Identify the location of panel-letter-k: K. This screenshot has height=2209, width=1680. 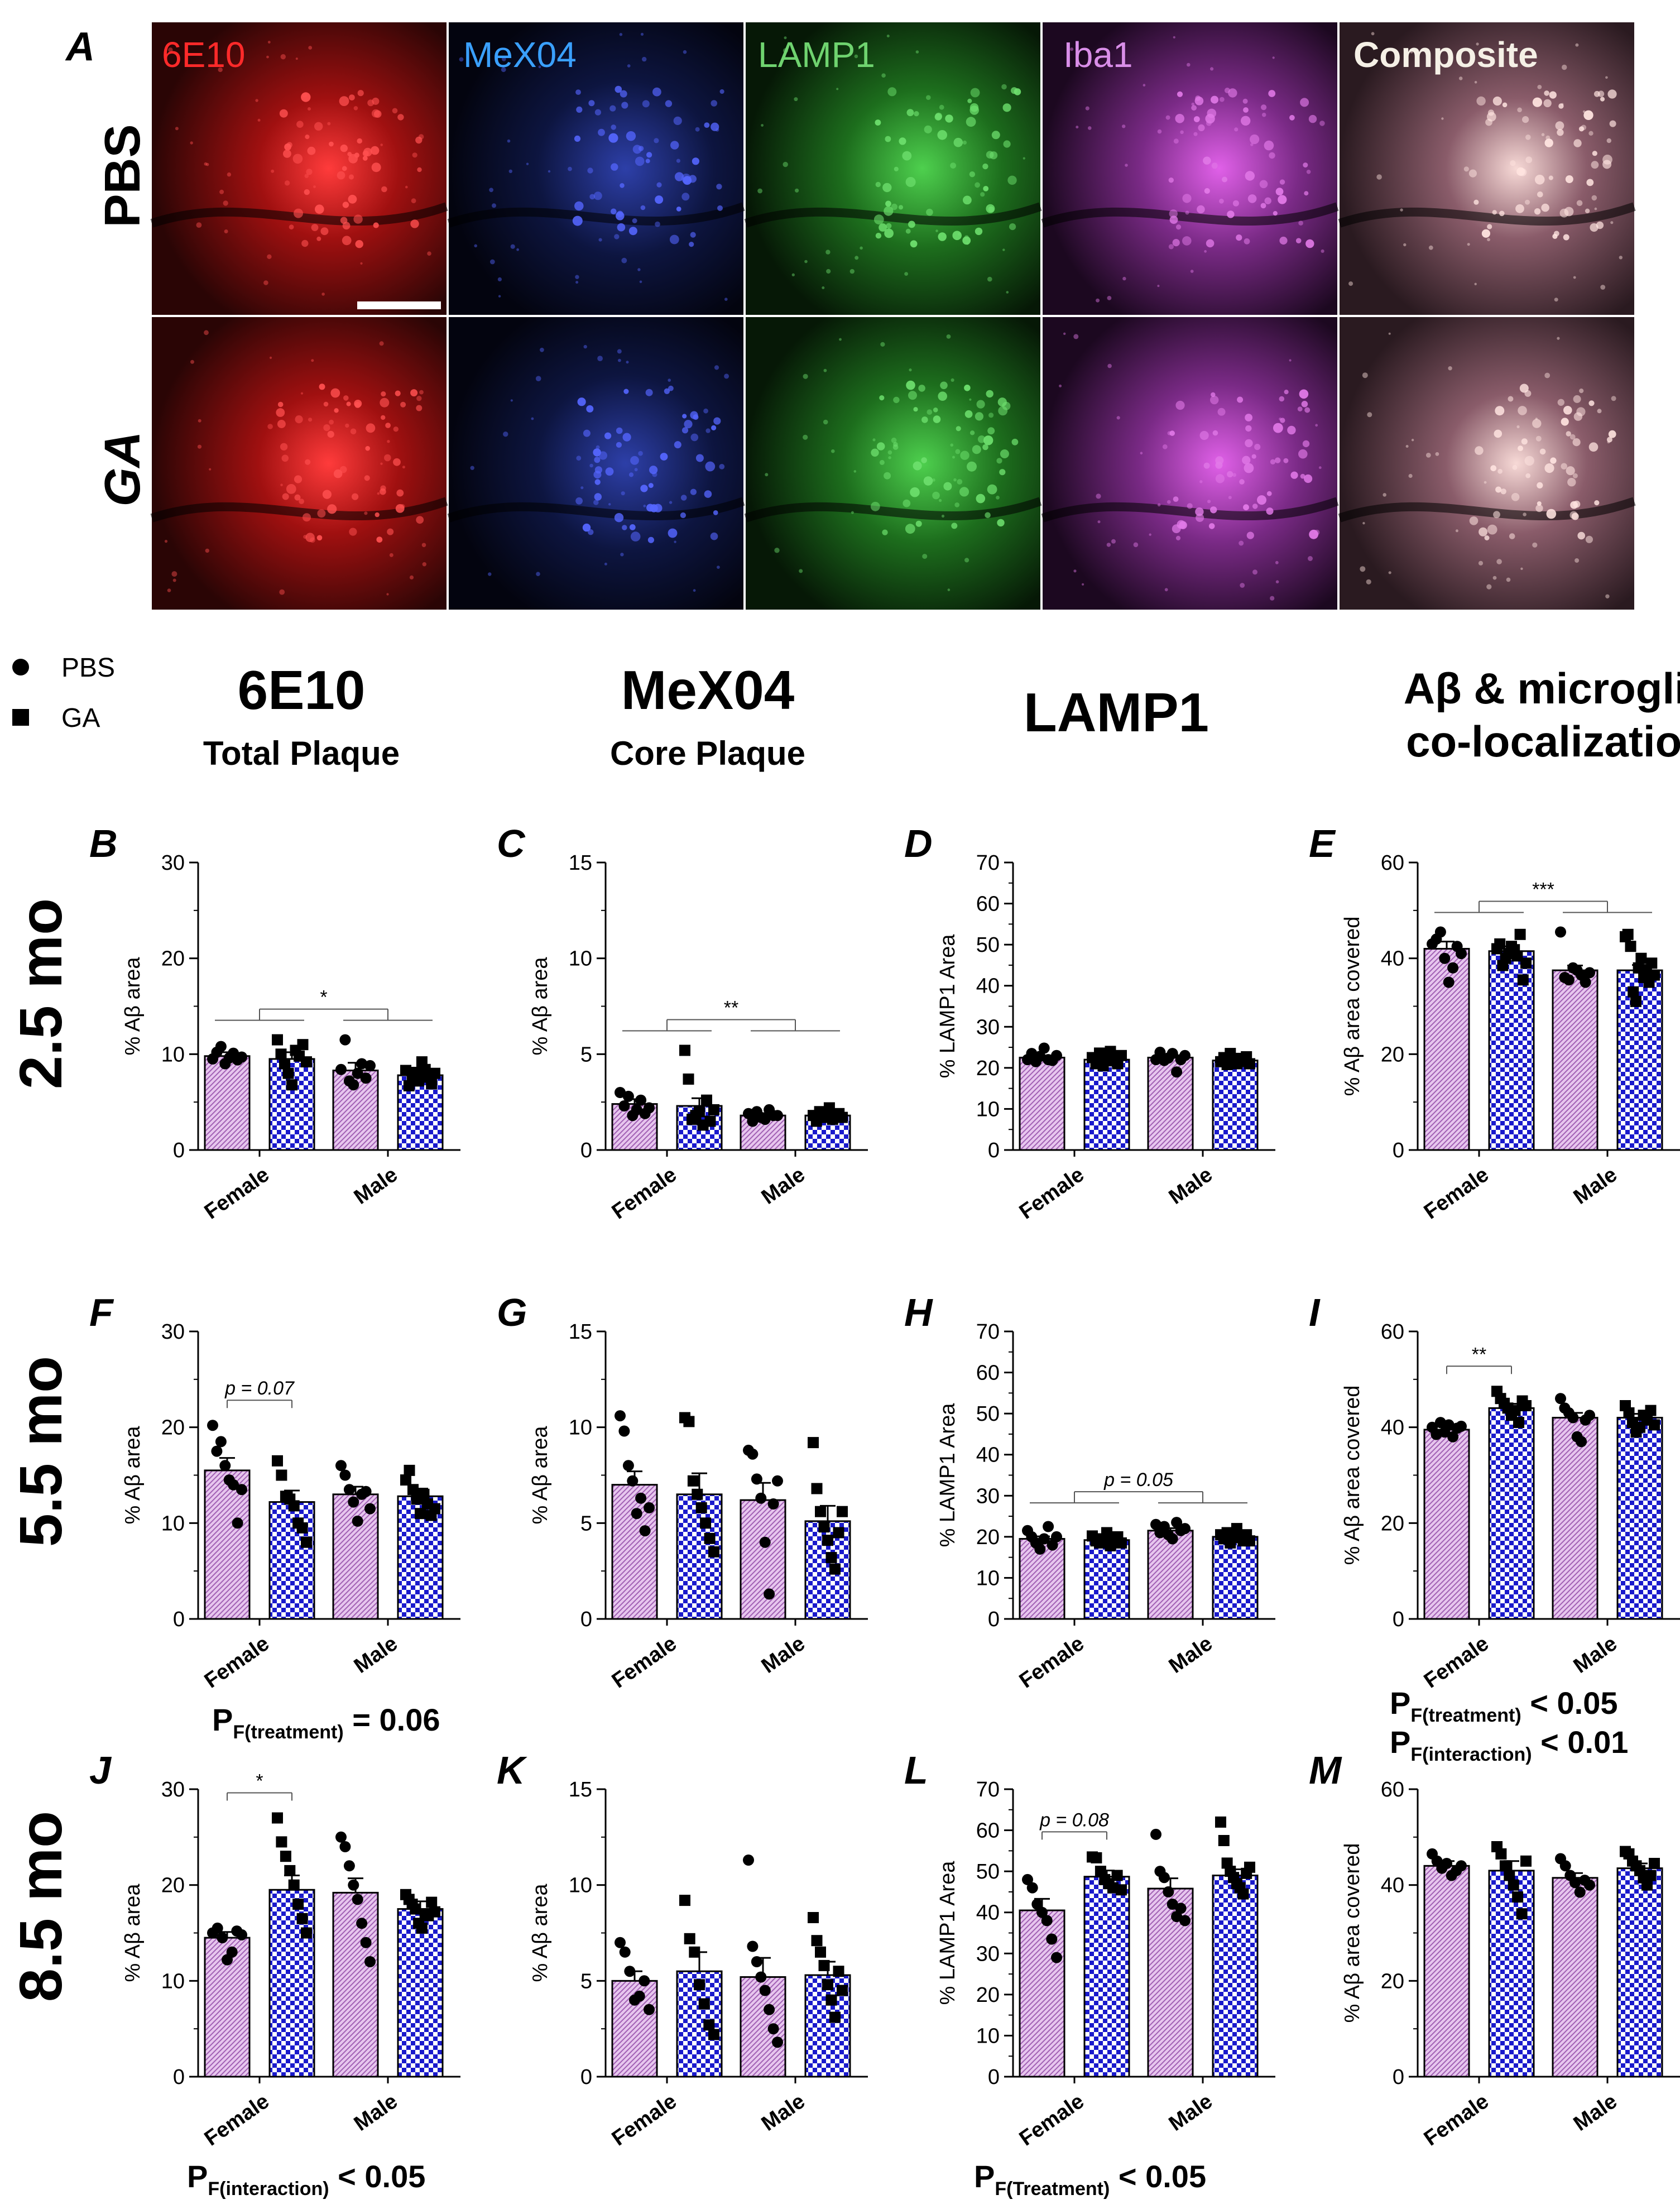
(512, 1770).